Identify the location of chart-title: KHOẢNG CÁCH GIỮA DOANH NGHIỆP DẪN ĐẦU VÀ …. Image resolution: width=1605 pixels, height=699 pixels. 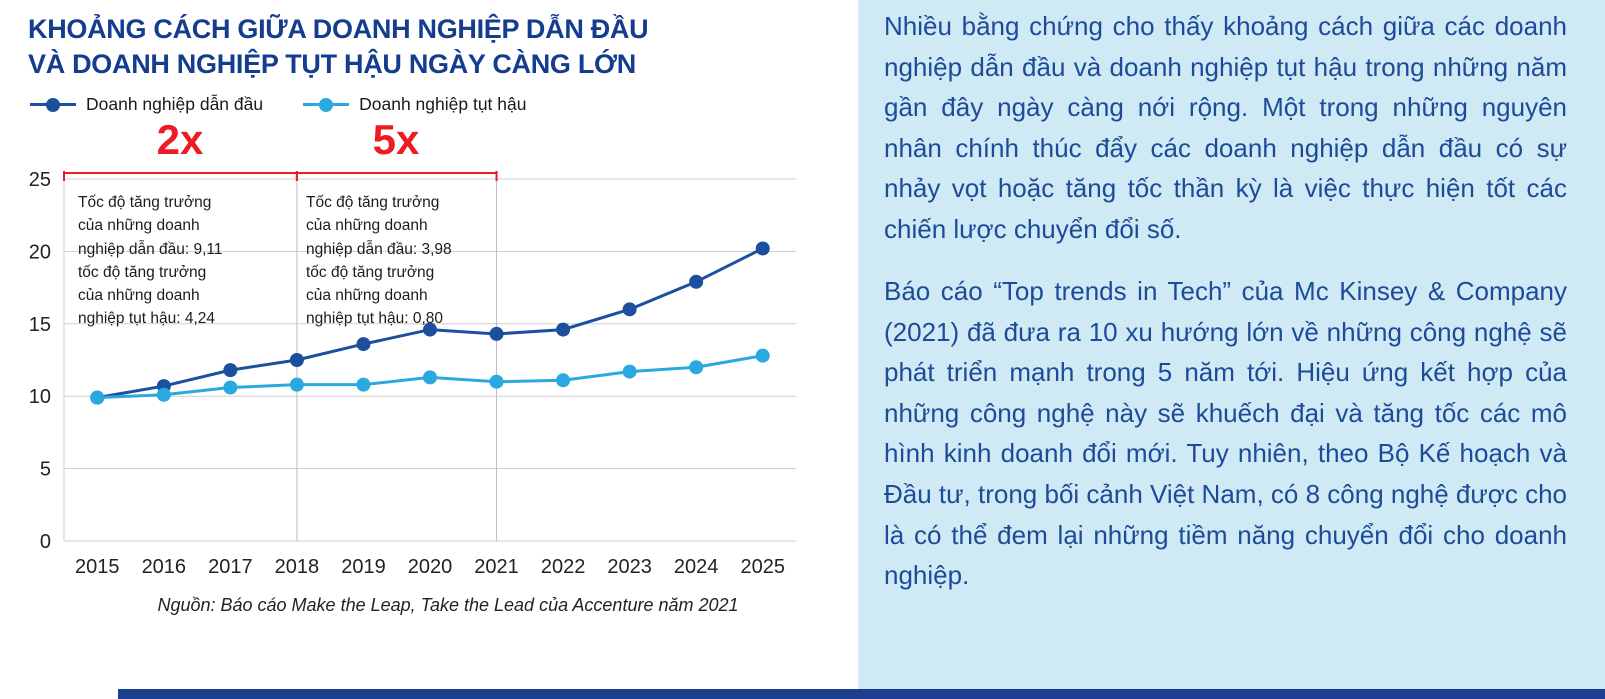
(443, 47).